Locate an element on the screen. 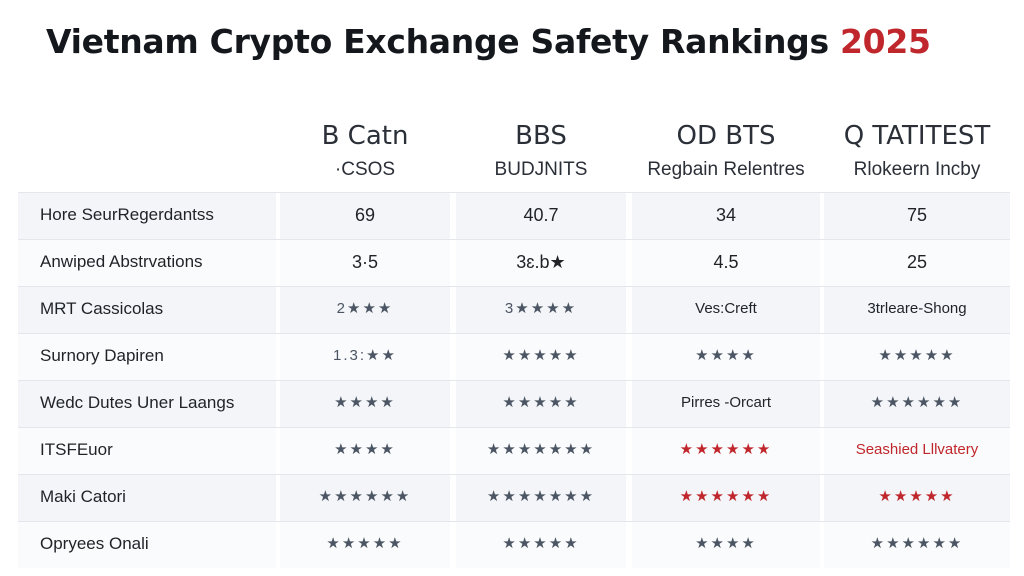 This screenshot has height=576, width=1024. table-cell: 25 is located at coordinates (917, 262).